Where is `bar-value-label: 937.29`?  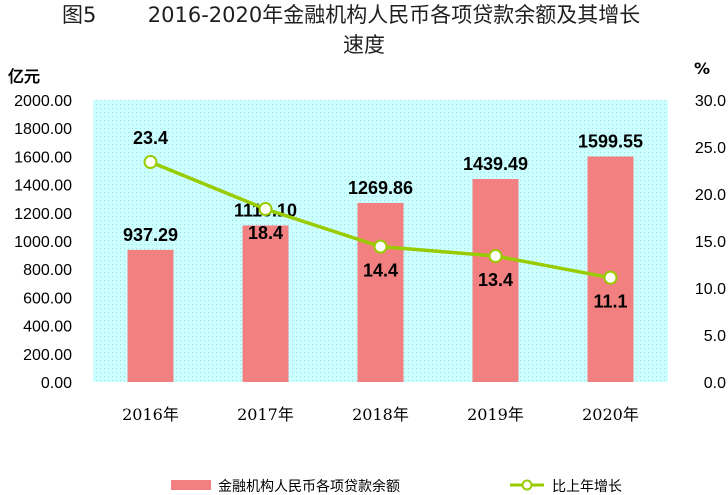
bar-value-label: 937.29 is located at coordinates (150, 235).